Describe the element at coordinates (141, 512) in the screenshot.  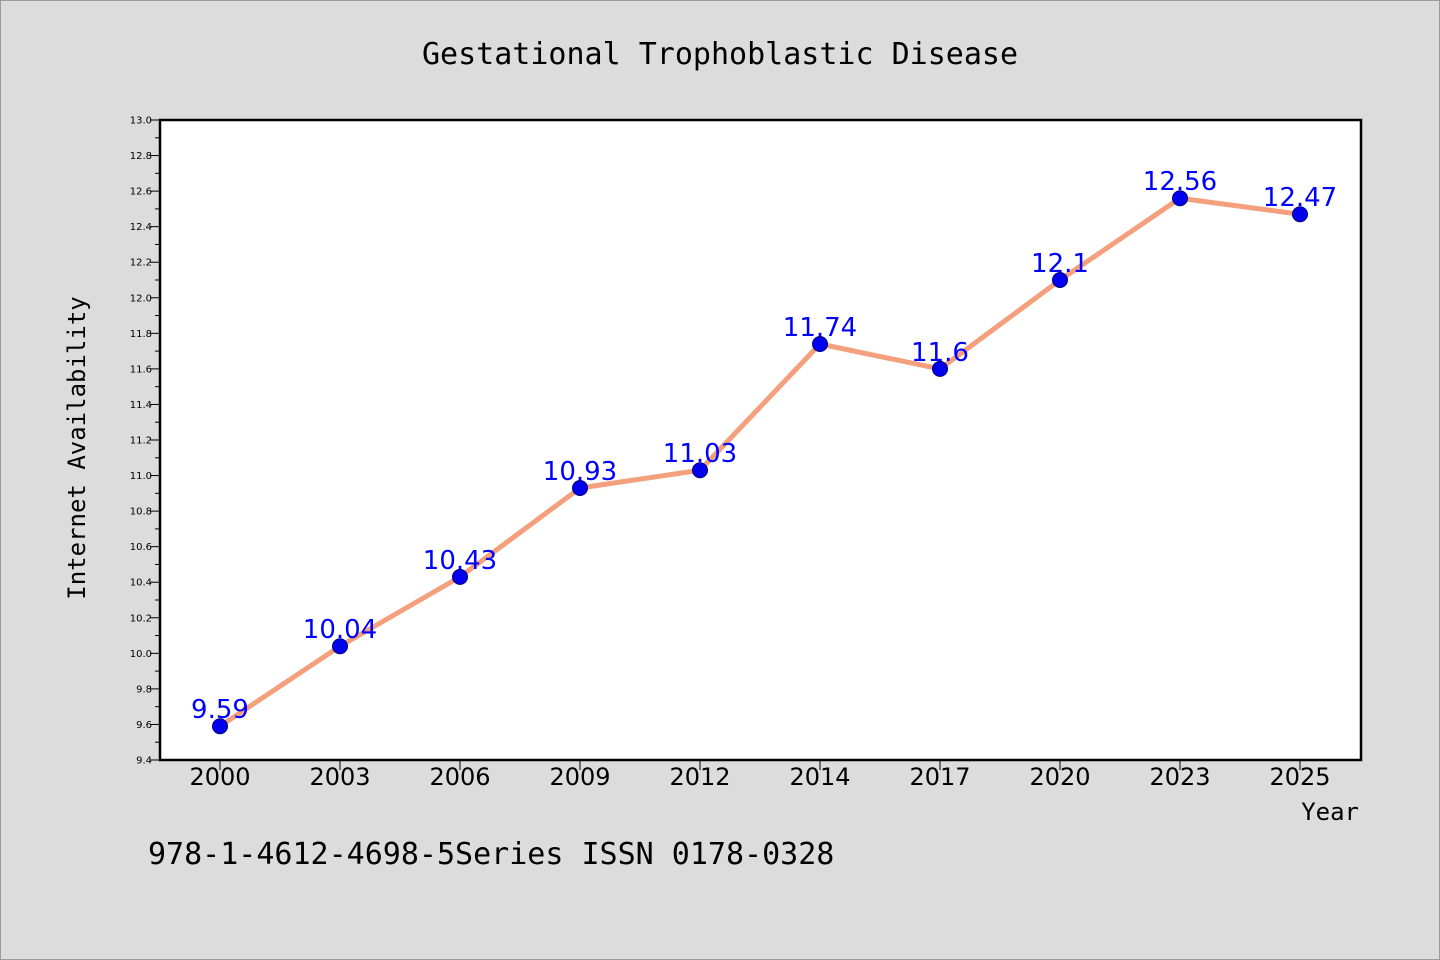
I see `y-tick-label: 10.8` at that location.